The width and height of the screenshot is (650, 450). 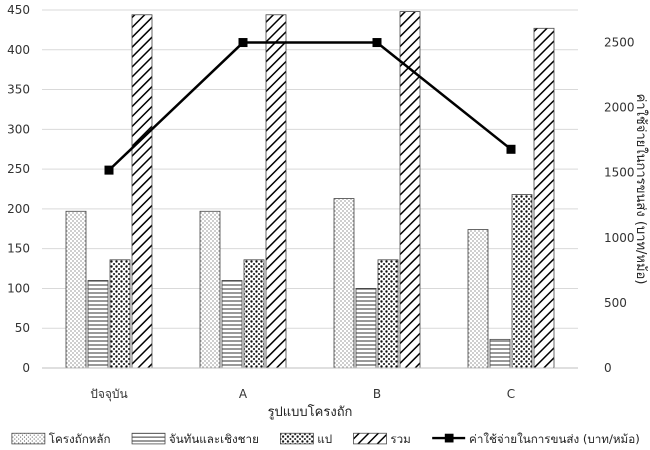 What do you see at coordinates (377, 394) in the screenshot?
I see `x-tick-label: B` at bounding box center [377, 394].